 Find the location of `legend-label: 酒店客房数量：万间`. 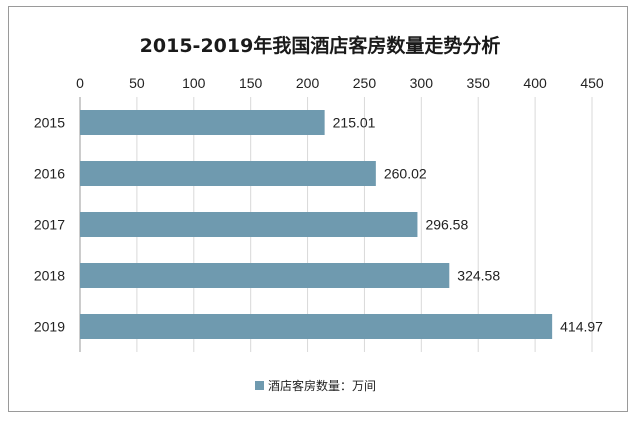

legend-label: 酒店客房数量：万间 is located at coordinates (322, 385).